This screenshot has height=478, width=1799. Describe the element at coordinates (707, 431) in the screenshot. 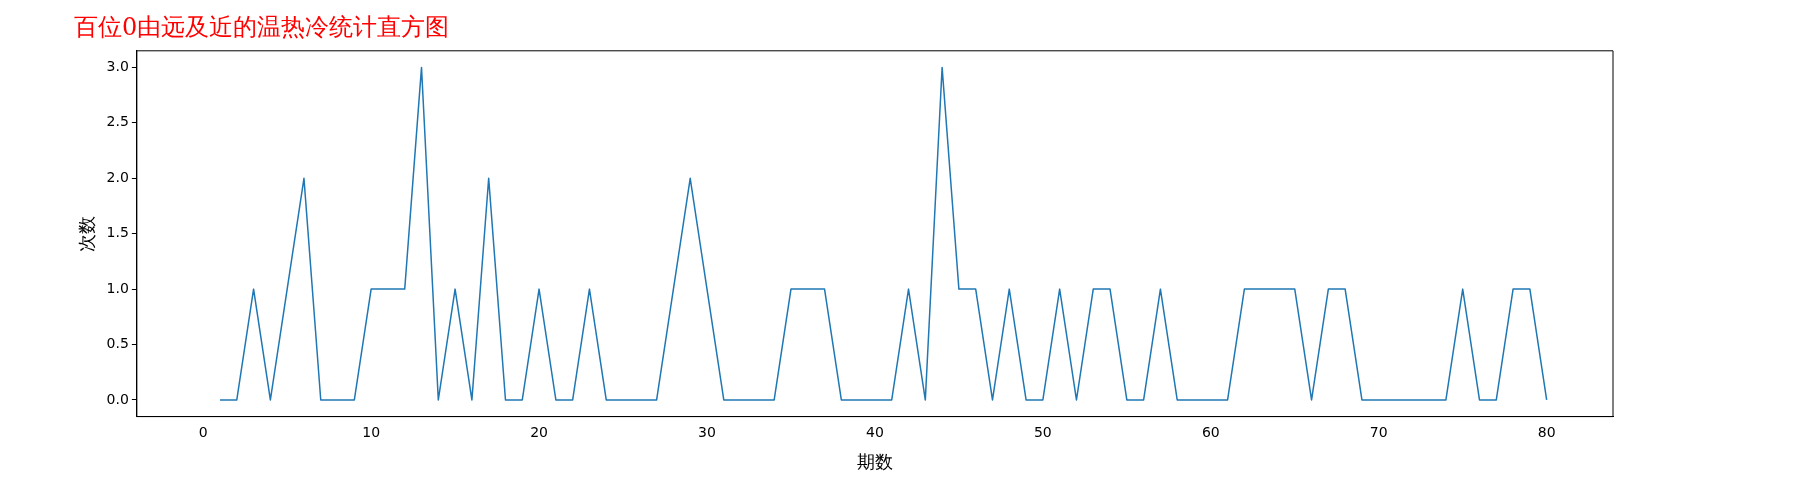

I see `x-tick-label: 30` at that location.